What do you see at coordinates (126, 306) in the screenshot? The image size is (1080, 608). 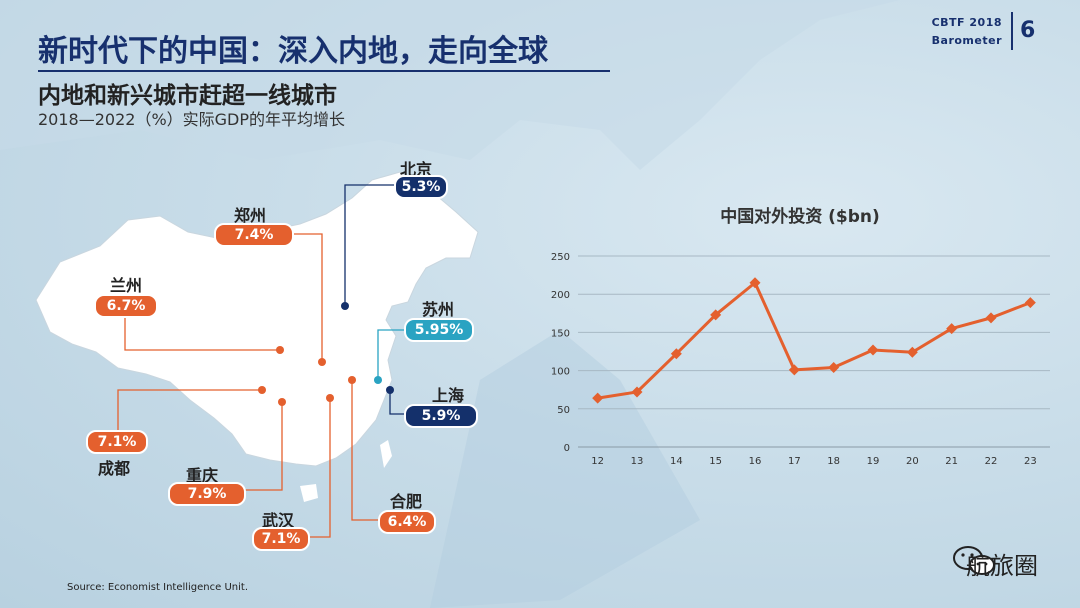 I see `city-value-lanzhou: 6.7%` at bounding box center [126, 306].